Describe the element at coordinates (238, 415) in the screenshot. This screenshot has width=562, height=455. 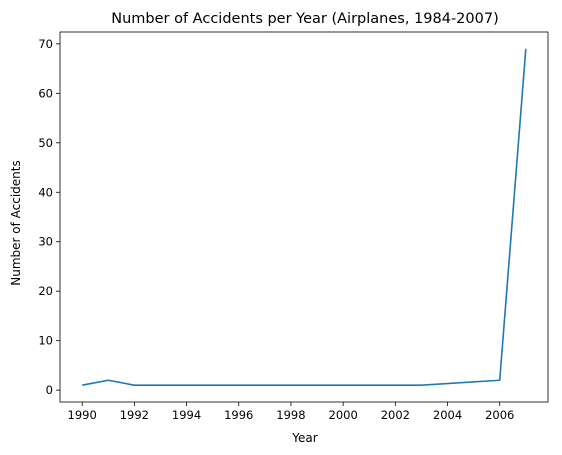
I see `x-tick-label: 1996` at that location.